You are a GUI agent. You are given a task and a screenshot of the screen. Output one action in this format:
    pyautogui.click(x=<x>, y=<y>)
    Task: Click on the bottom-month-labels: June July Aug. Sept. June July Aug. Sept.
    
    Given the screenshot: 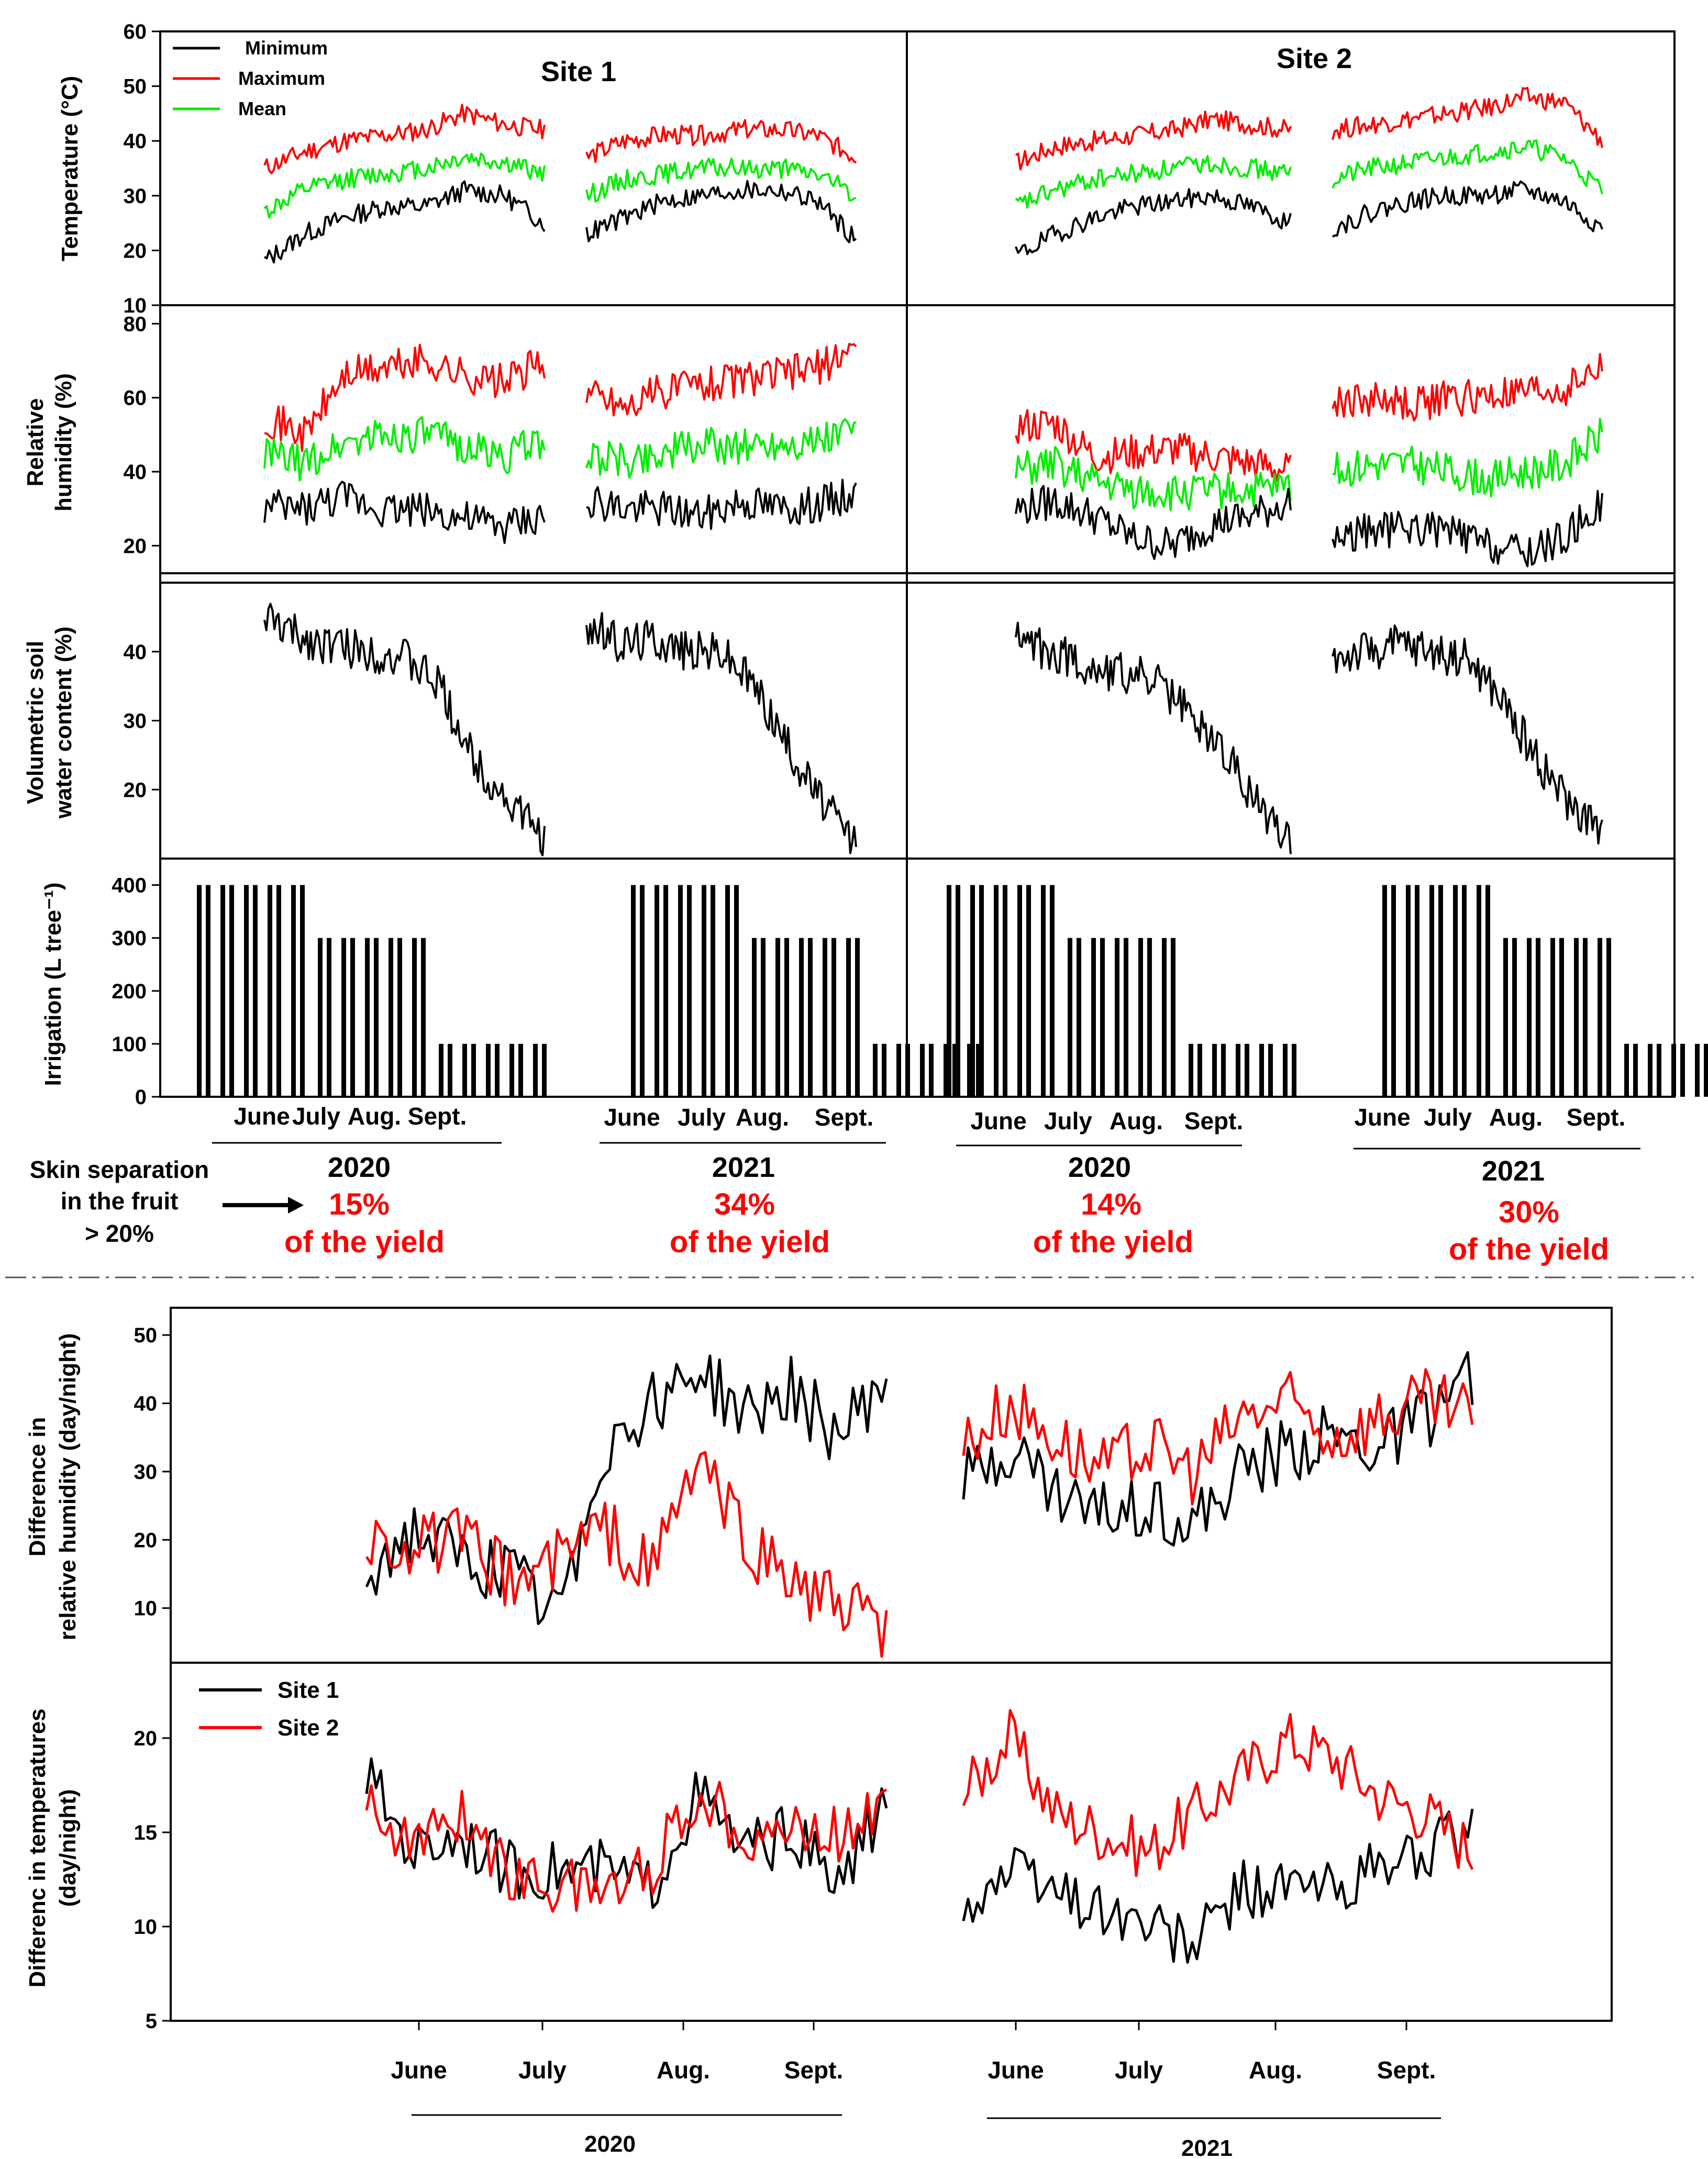 What is the action you would take?
    pyautogui.click(x=913, y=2052)
    